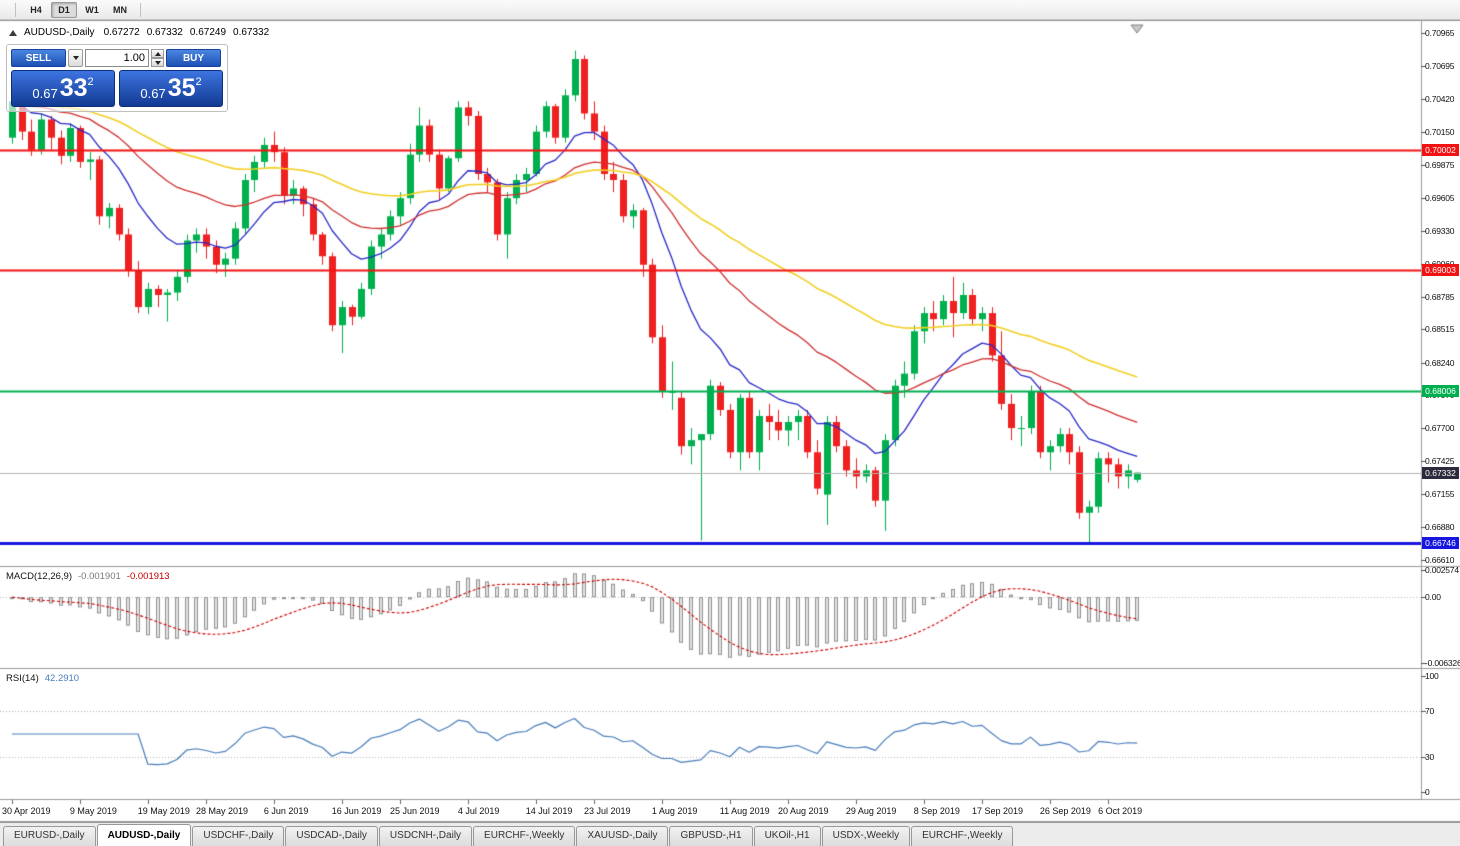 Image resolution: width=1460 pixels, height=846 pixels. I want to click on volume-dropdown-button, so click(75, 58).